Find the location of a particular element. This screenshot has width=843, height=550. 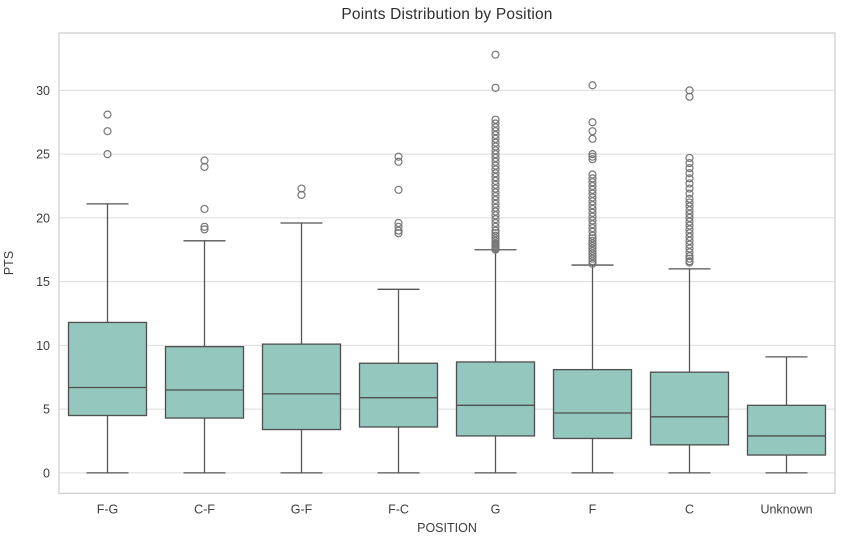

x-tick-label: F-C is located at coordinates (398, 509).